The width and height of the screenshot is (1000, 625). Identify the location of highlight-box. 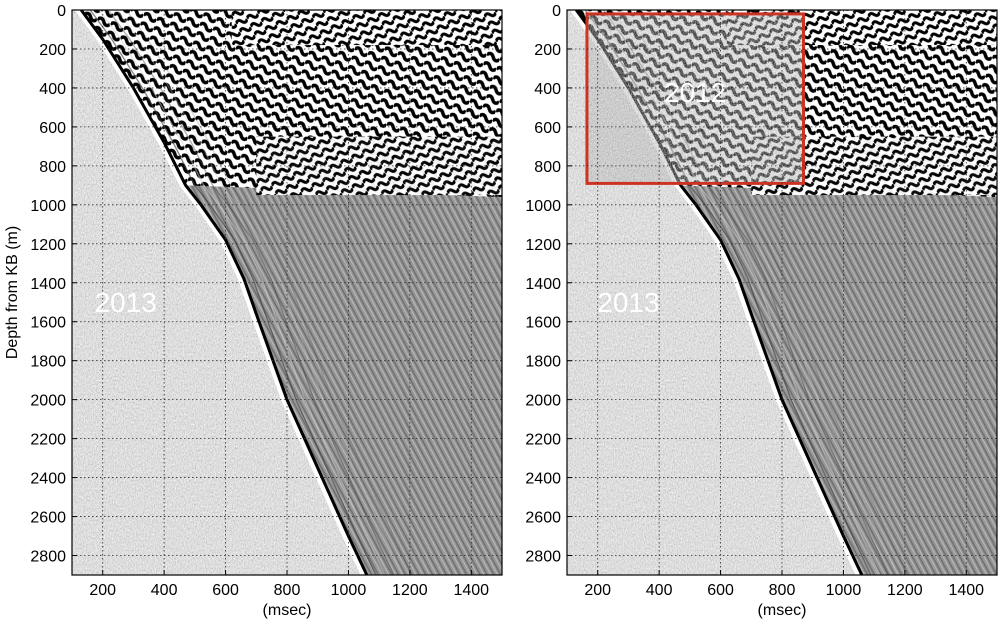
(695, 98).